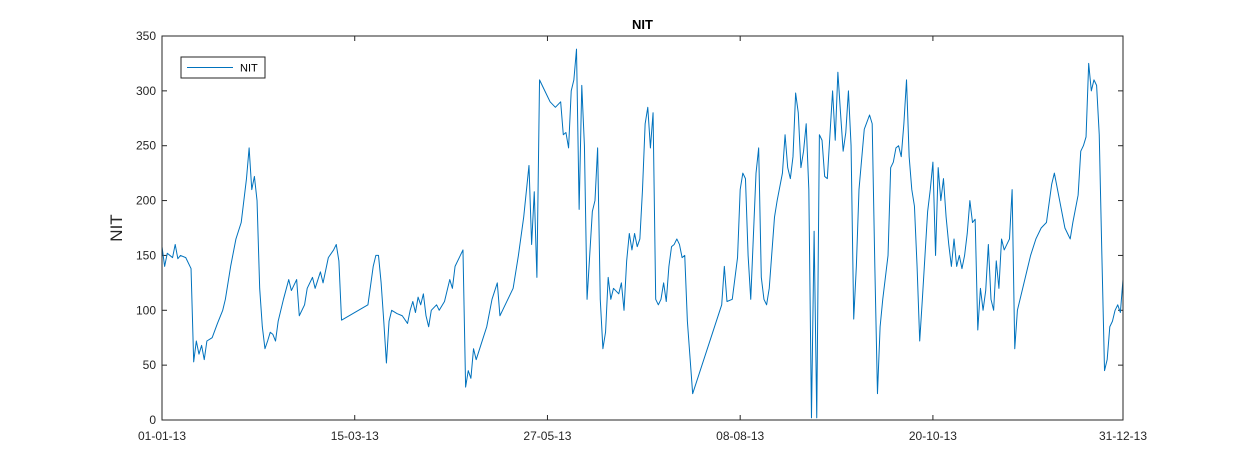 Image resolution: width=1240 pixels, height=472 pixels. Describe the element at coordinates (146, 146) in the screenshot. I see `y-tick-label: 250` at that location.